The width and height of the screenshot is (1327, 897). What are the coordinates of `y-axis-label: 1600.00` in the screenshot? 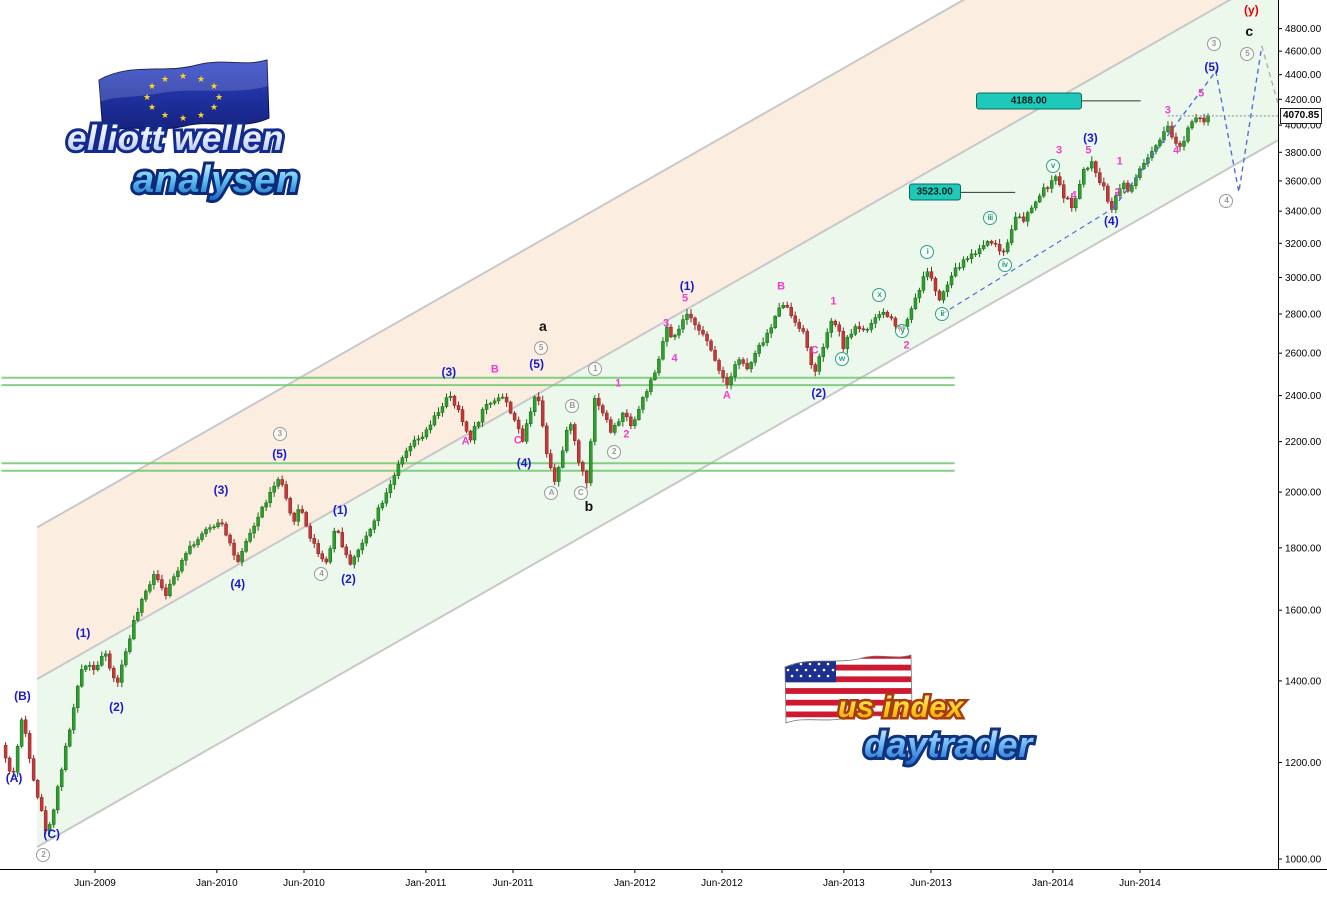 It's located at (1303, 611).